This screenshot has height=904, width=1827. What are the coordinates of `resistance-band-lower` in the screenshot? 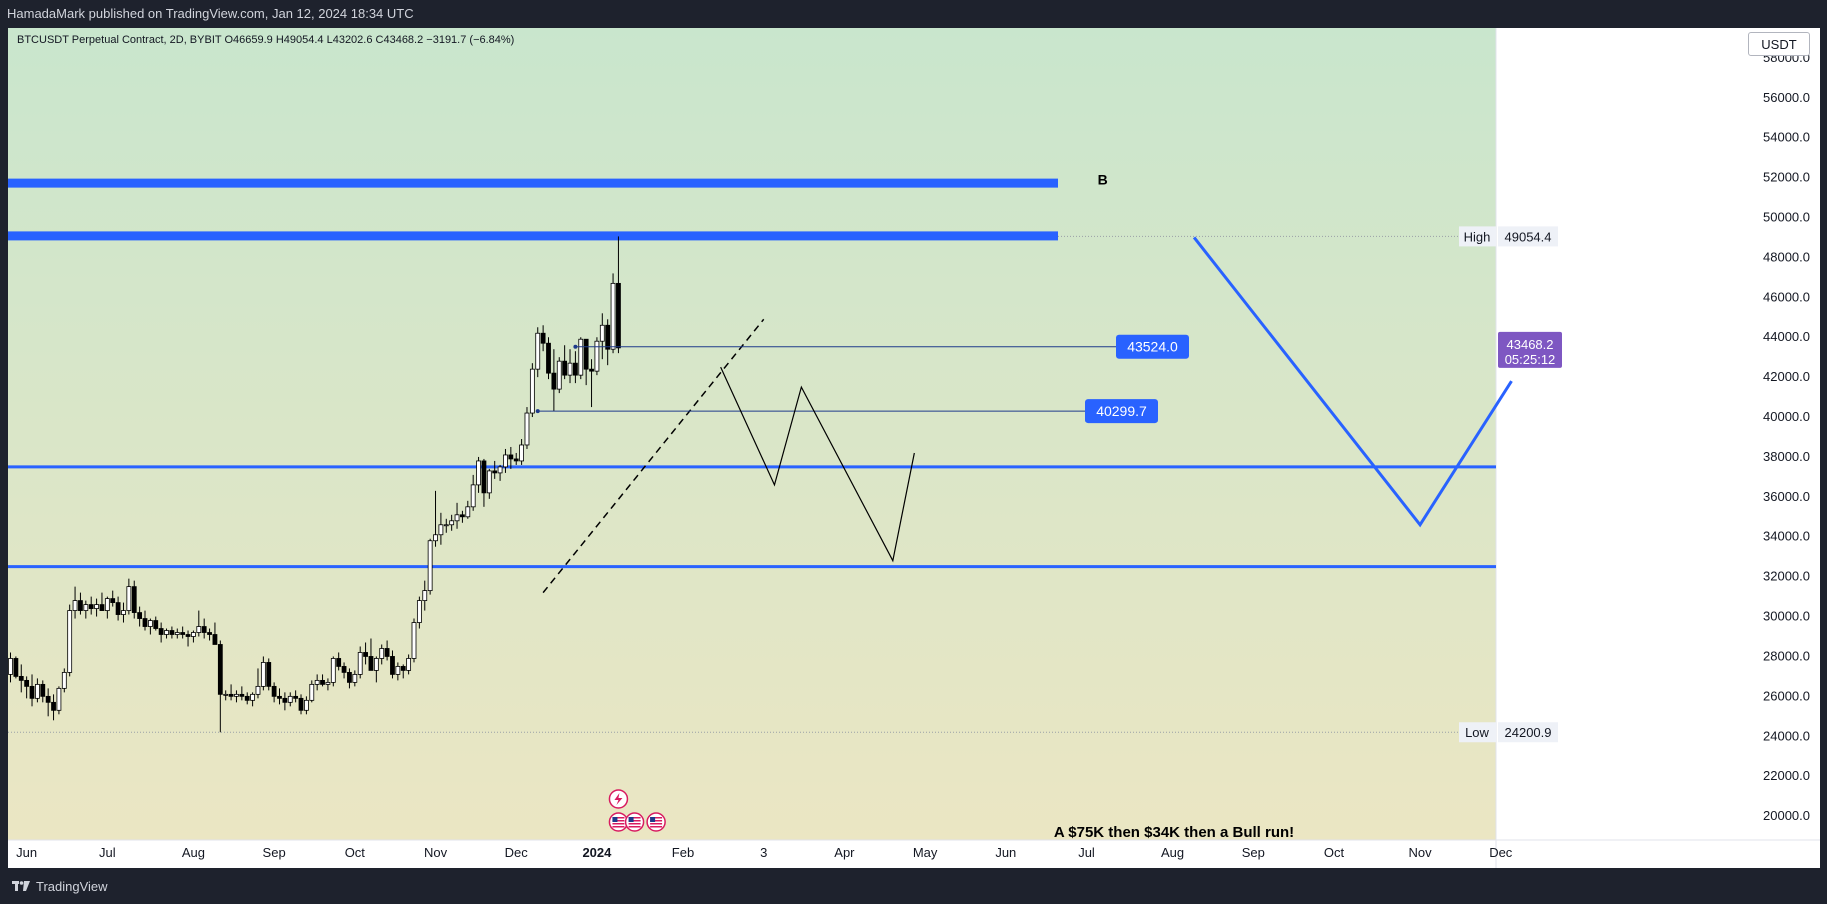 It's located at (533, 236).